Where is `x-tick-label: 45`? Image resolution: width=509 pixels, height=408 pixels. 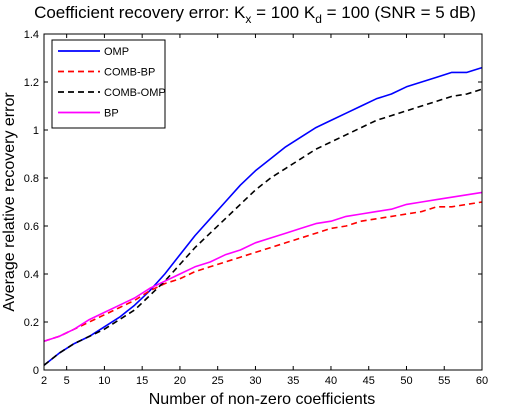
x-tick-label: 45 is located at coordinates (369, 381).